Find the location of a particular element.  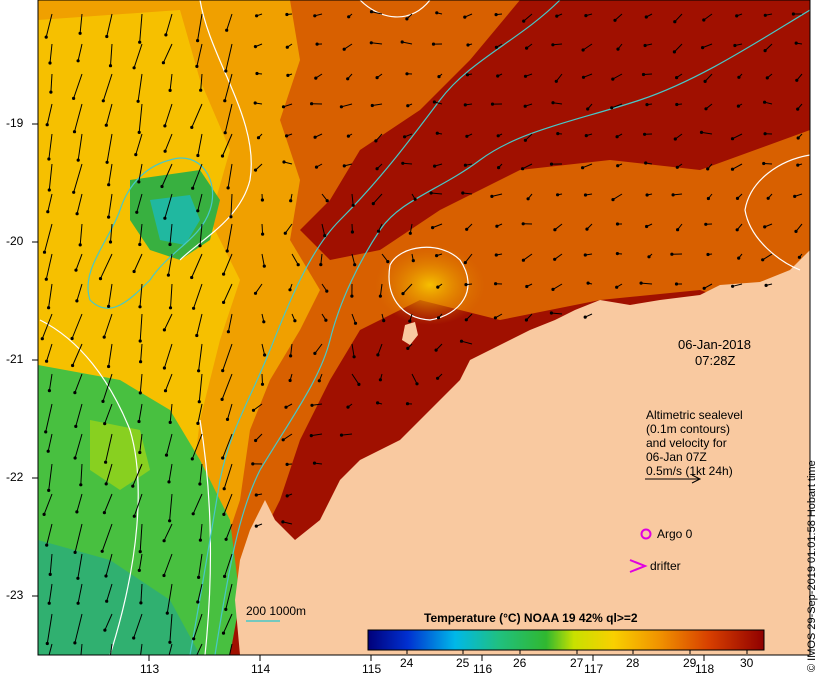

map-time: 07:28Z is located at coordinates (715, 360).